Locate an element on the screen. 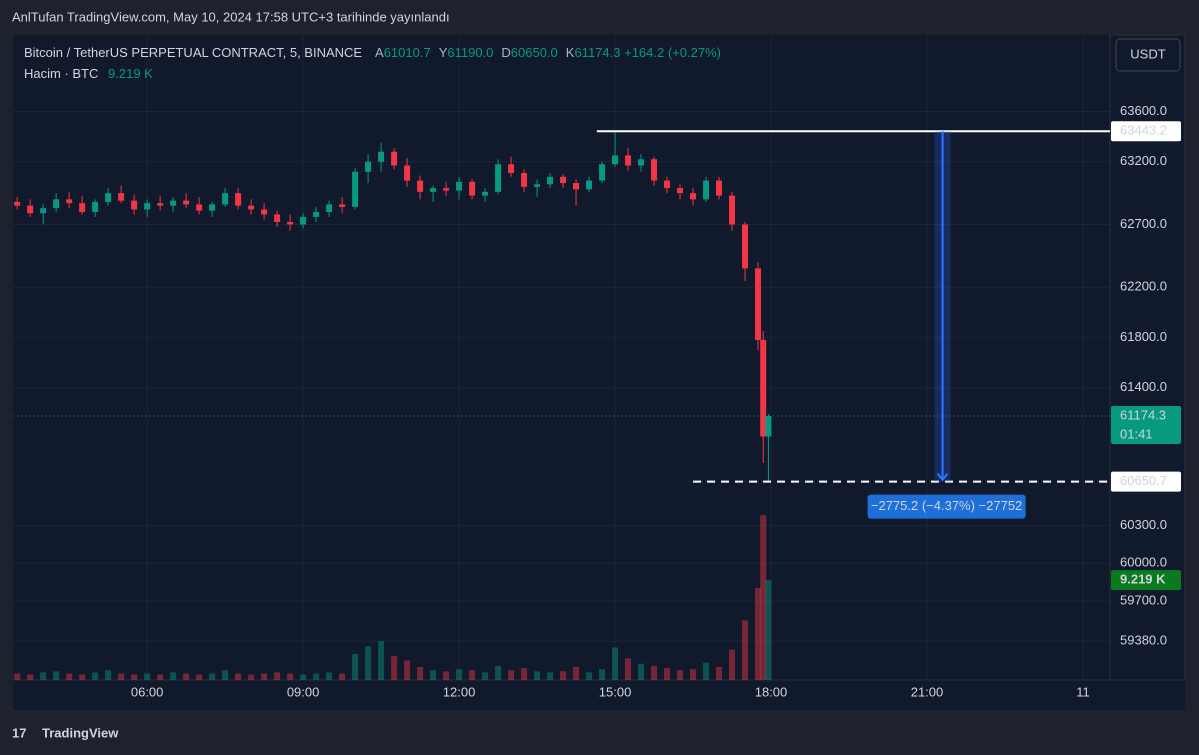 The image size is (1199, 755). measure-box is located at coordinates (946, 506).